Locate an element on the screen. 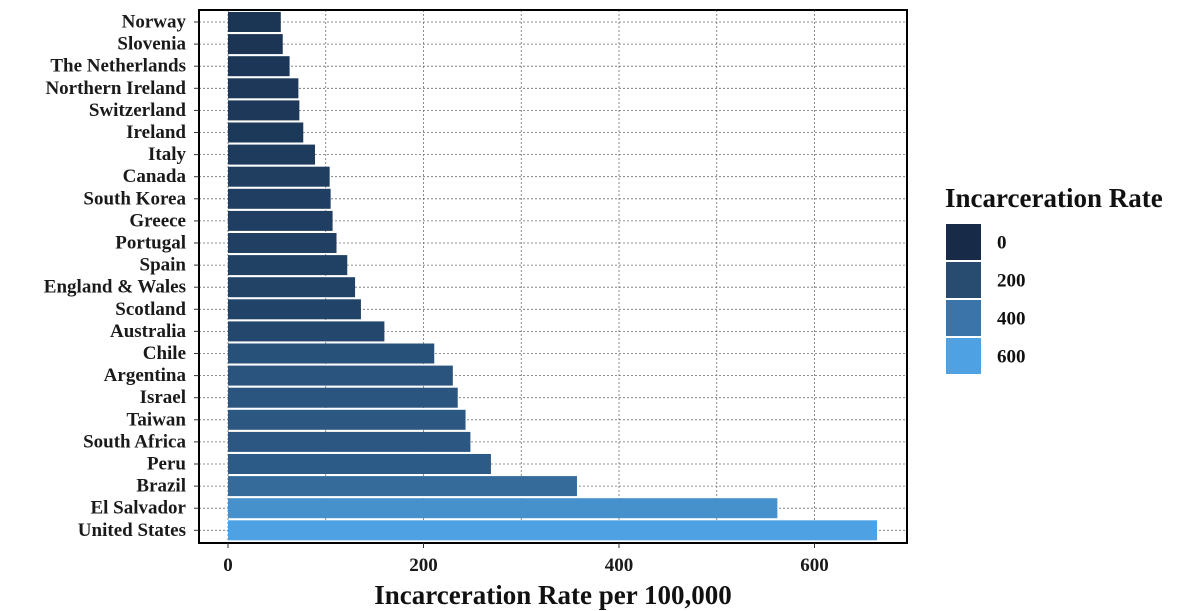 Image resolution: width=1195 pixels, height=611 pixels. legend-label: 400 is located at coordinates (1011, 319).